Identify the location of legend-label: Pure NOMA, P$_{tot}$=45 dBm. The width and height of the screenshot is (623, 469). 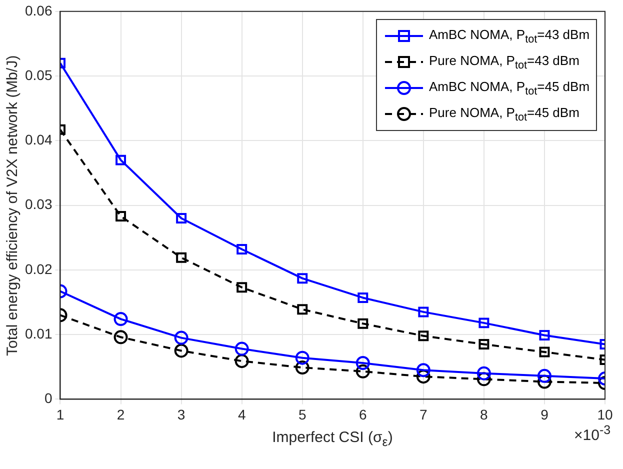
(504, 114).